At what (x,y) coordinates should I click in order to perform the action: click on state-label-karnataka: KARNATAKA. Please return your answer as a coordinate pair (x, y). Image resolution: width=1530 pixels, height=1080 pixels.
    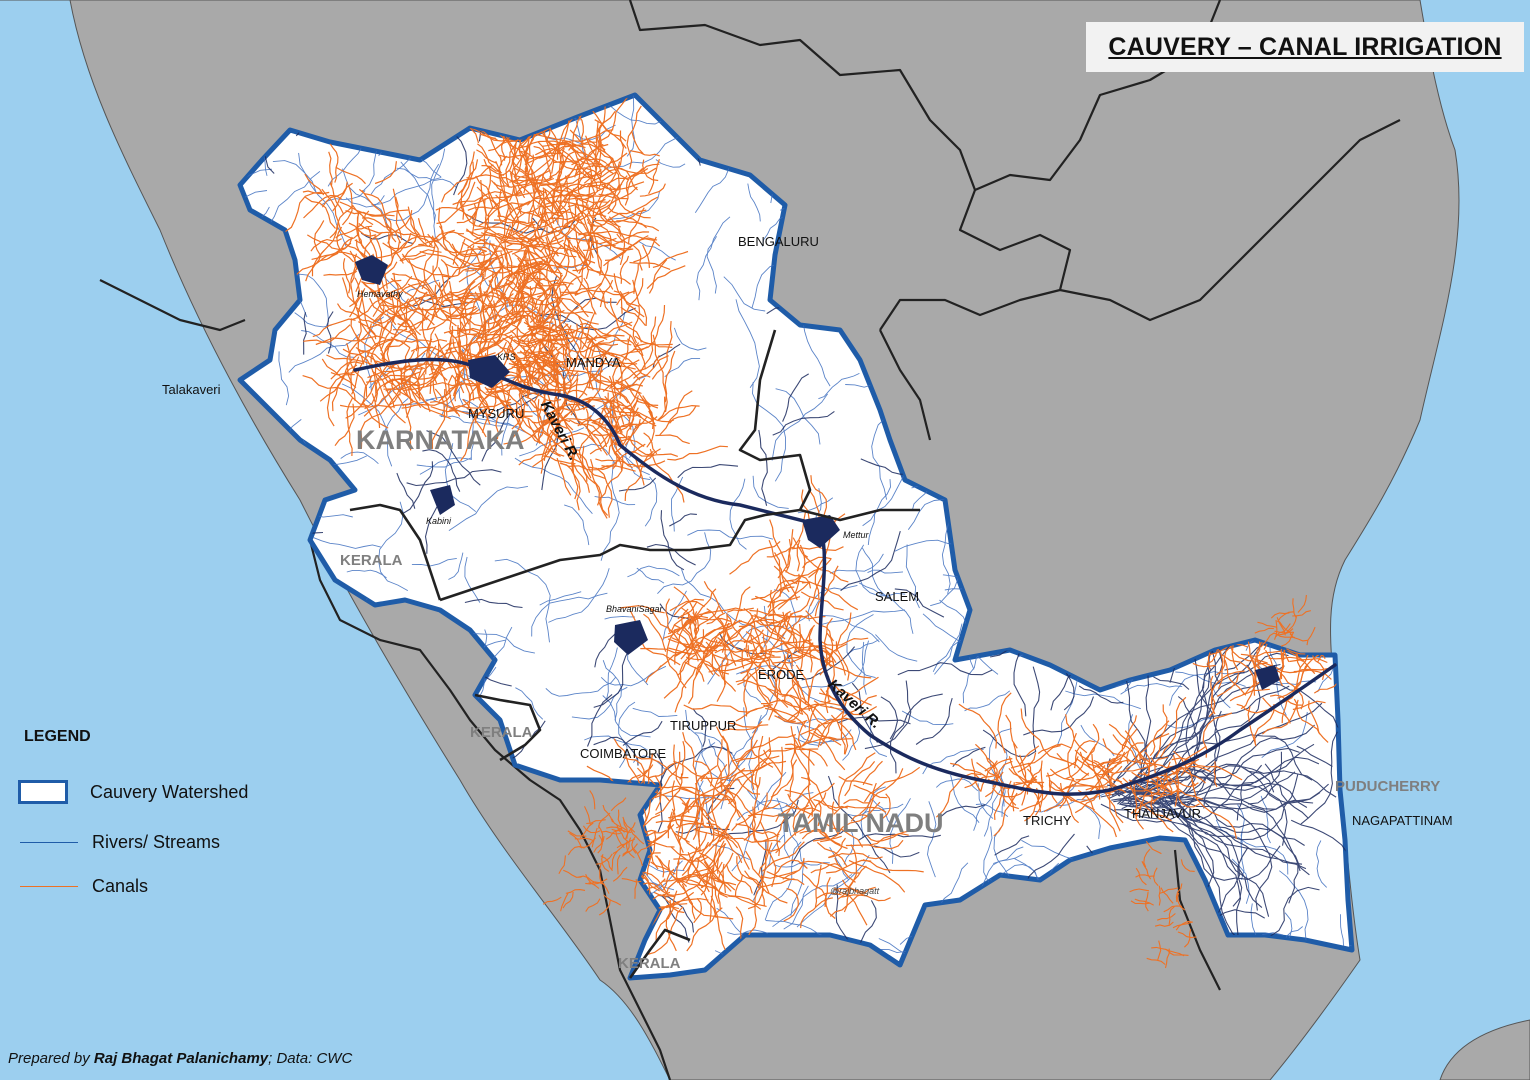
    Looking at the image, I should click on (440, 440).